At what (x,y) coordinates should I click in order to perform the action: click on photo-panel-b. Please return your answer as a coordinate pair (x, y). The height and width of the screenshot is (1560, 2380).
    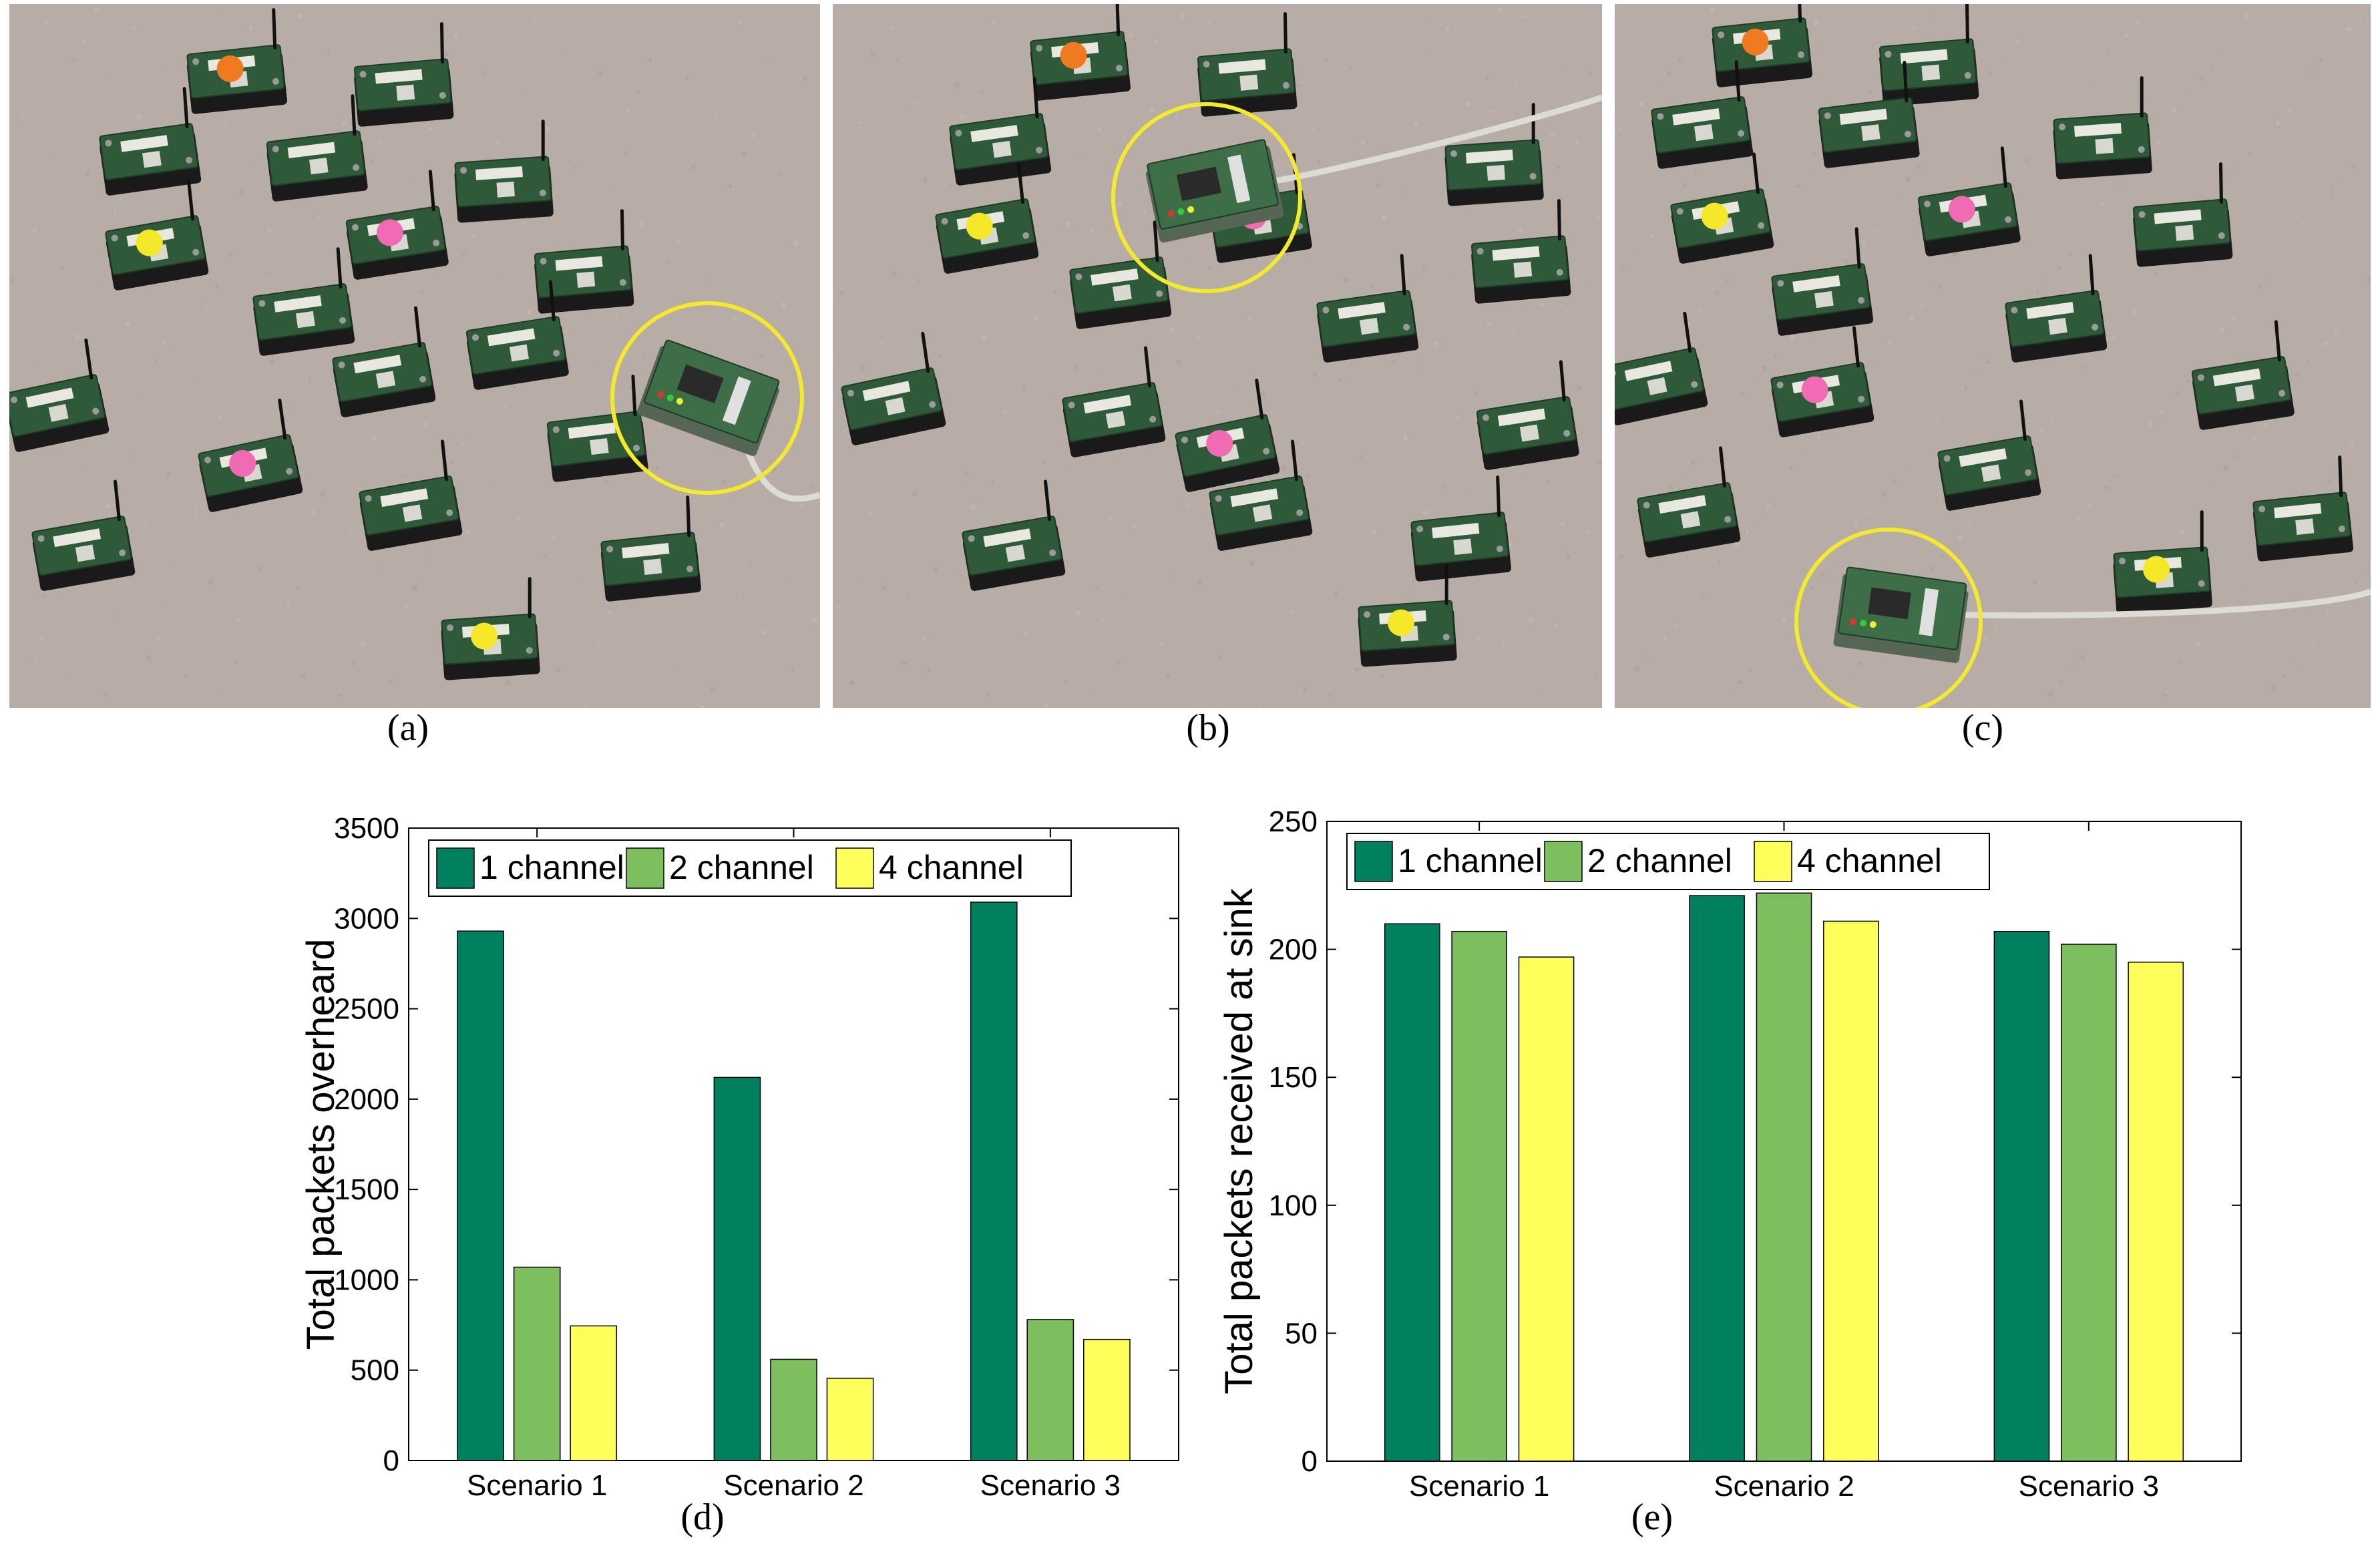
    Looking at the image, I should click on (1217, 356).